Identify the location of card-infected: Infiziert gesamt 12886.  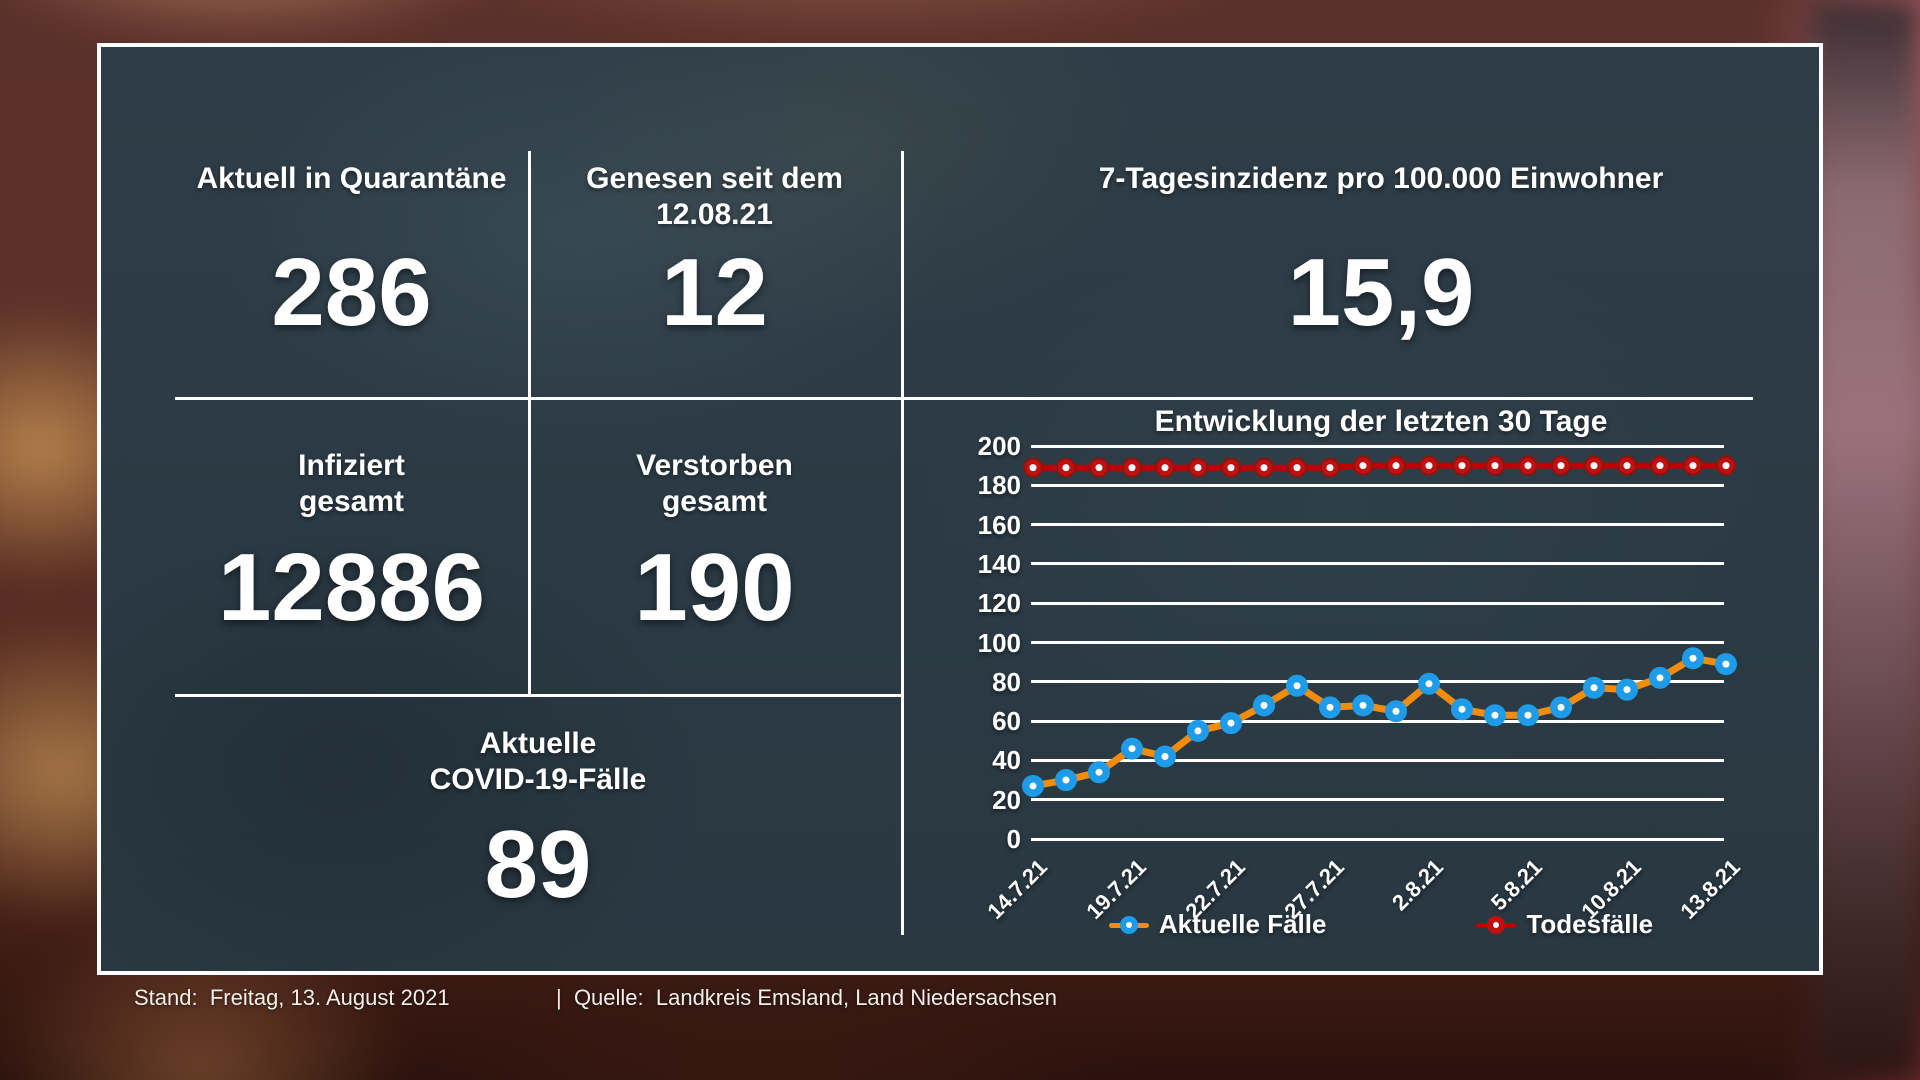
(351, 545).